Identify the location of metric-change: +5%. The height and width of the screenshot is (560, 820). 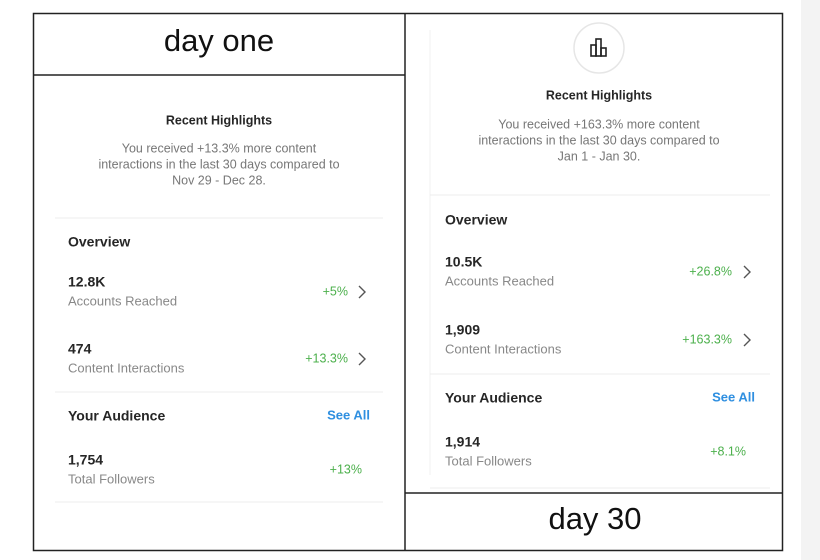
(335, 291).